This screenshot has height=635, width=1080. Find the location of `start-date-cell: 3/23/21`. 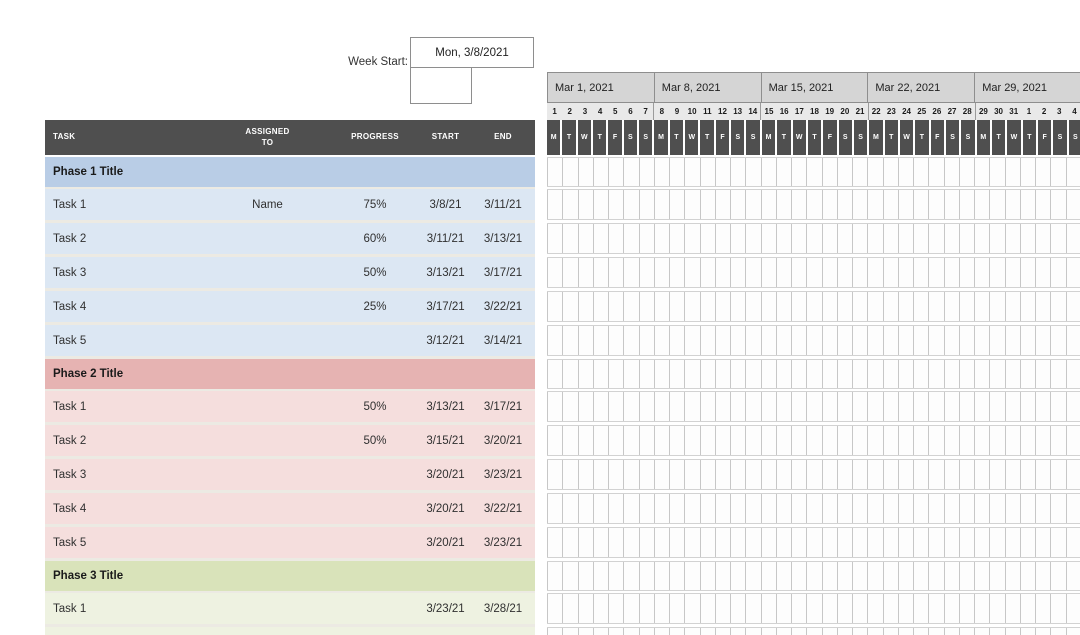

start-date-cell: 3/23/21 is located at coordinates (445, 608).